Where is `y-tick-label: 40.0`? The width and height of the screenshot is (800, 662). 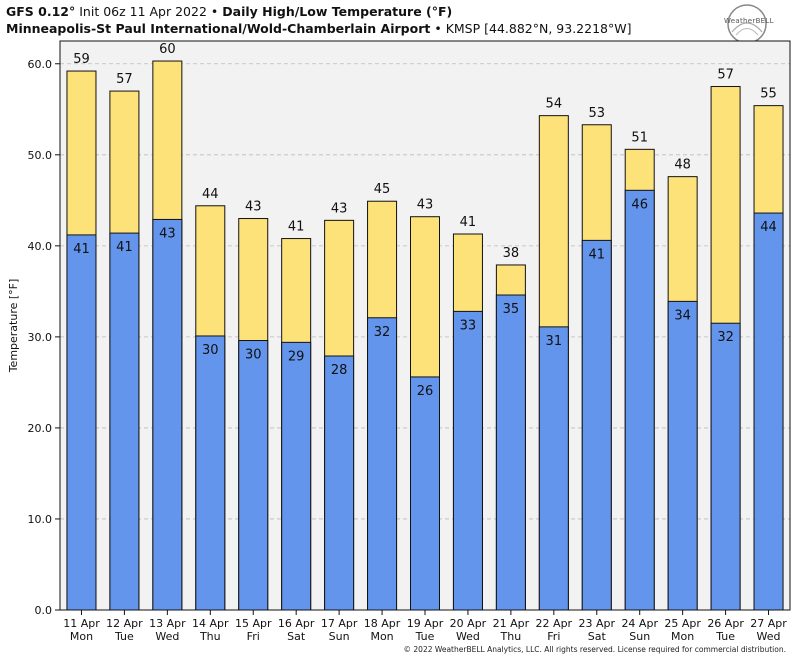
y-tick-label: 40.0 is located at coordinates (40, 246).